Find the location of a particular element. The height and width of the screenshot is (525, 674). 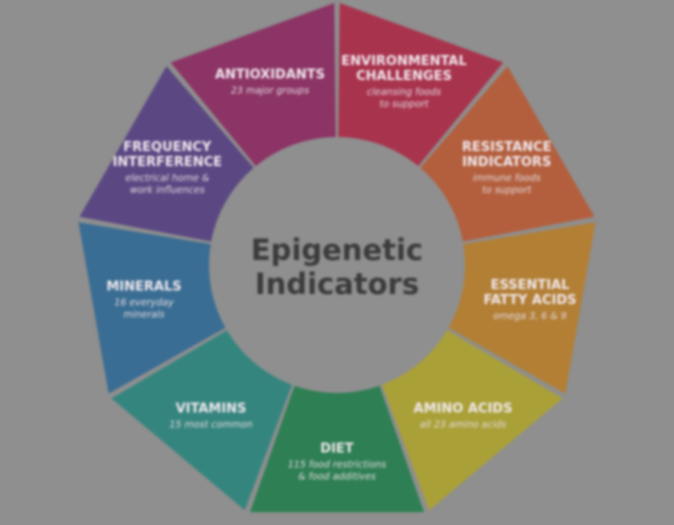

segment-title: RESISTANCE is located at coordinates (507, 147).